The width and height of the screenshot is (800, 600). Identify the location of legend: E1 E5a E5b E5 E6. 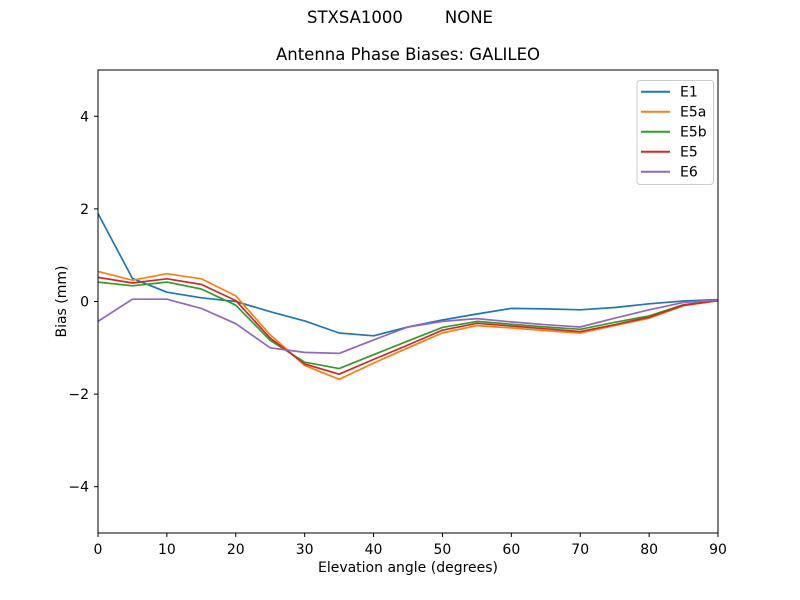
(675, 132).